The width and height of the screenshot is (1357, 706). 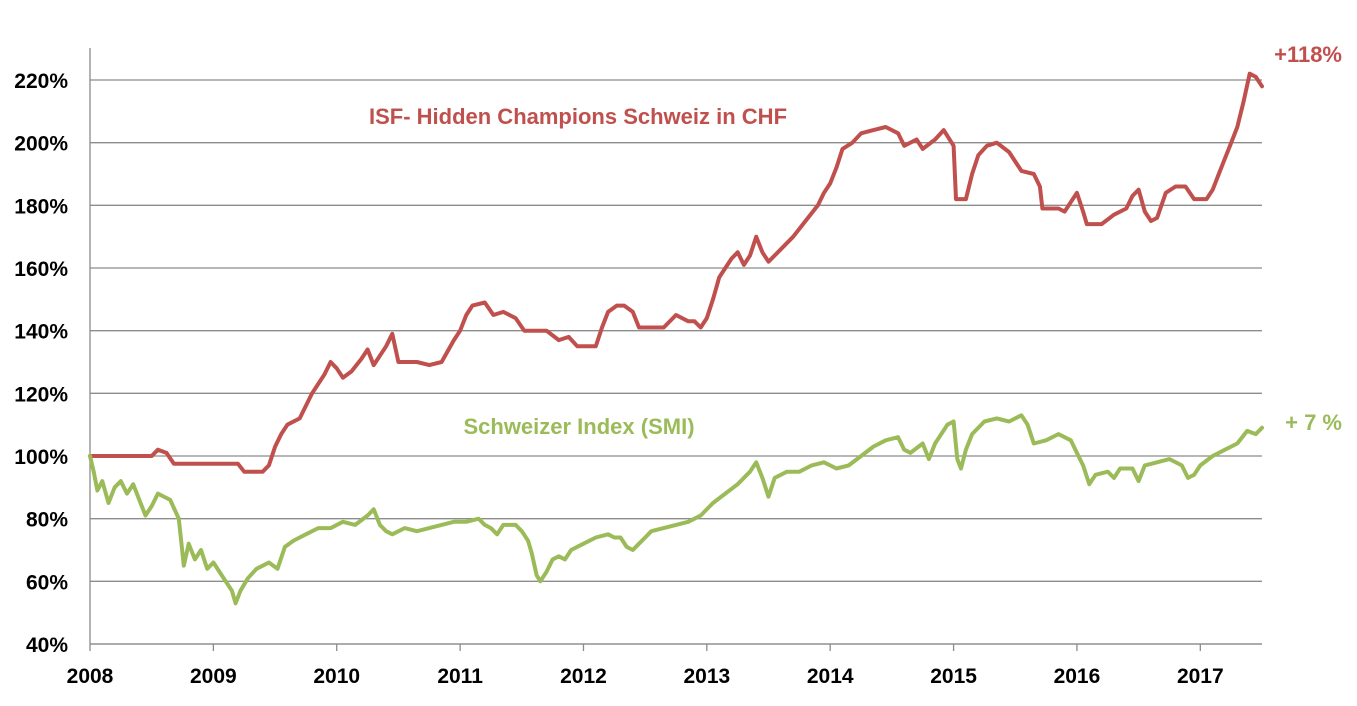 What do you see at coordinates (90, 676) in the screenshot?
I see `x-tick-label: 2008` at bounding box center [90, 676].